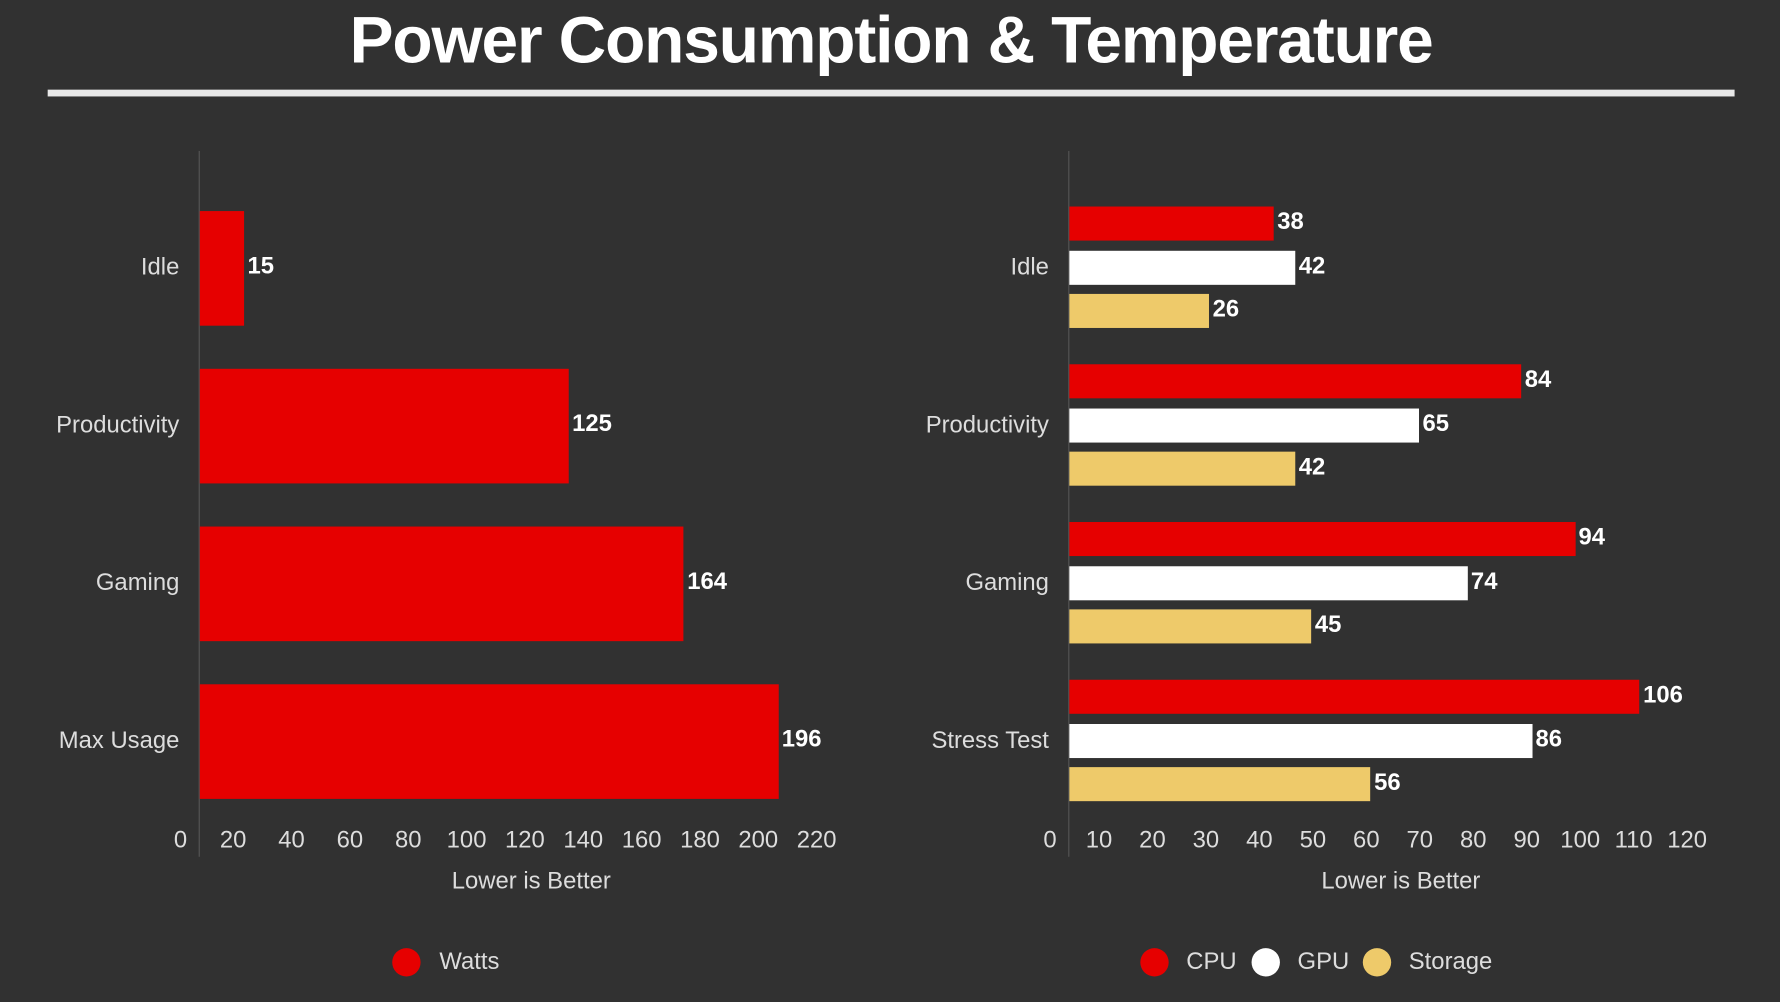  I want to click on x-tick-label: 140, so click(583, 840).